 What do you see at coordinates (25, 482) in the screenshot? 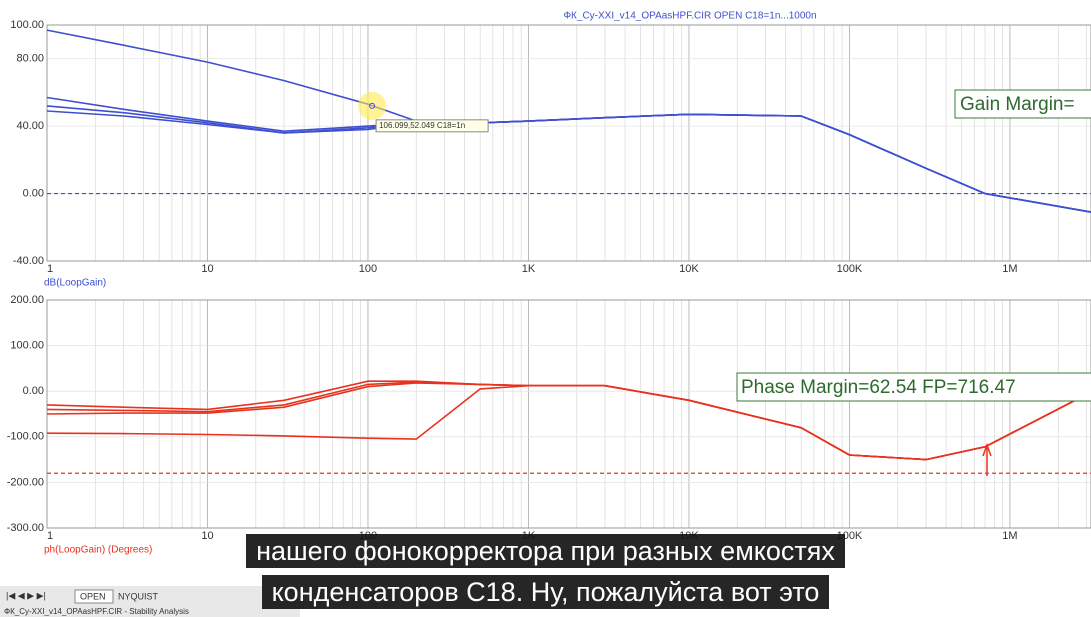
I see `y-tick-label: -200.00` at bounding box center [25, 482].